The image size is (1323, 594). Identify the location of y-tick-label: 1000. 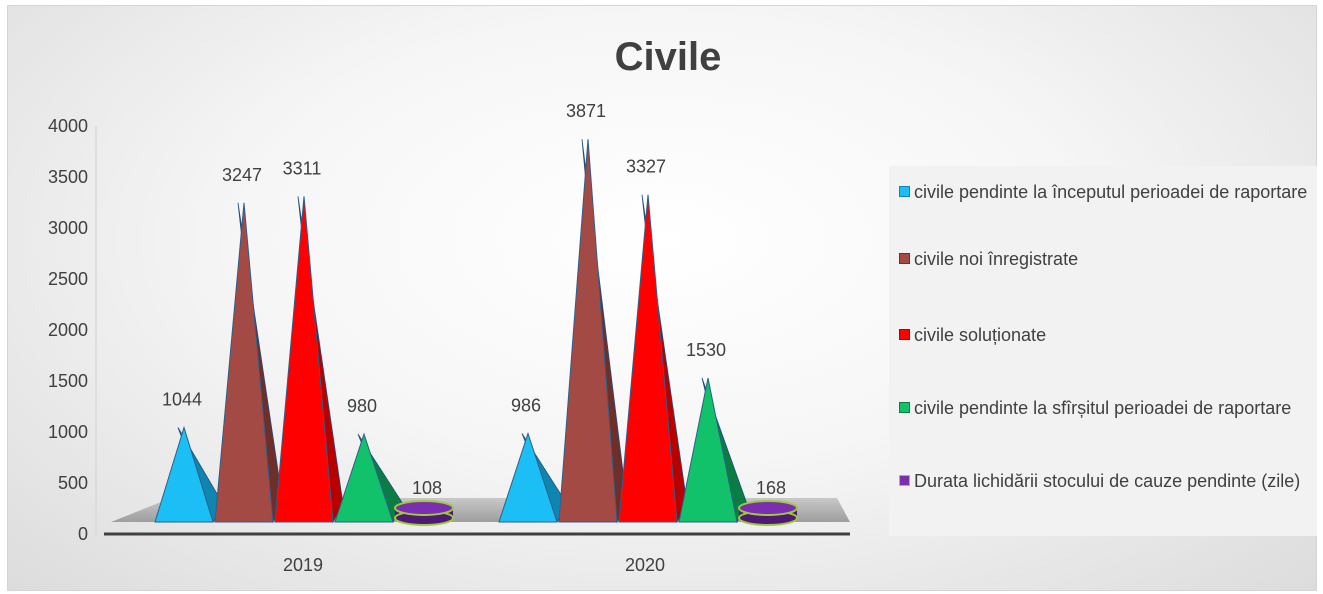
(68, 432).